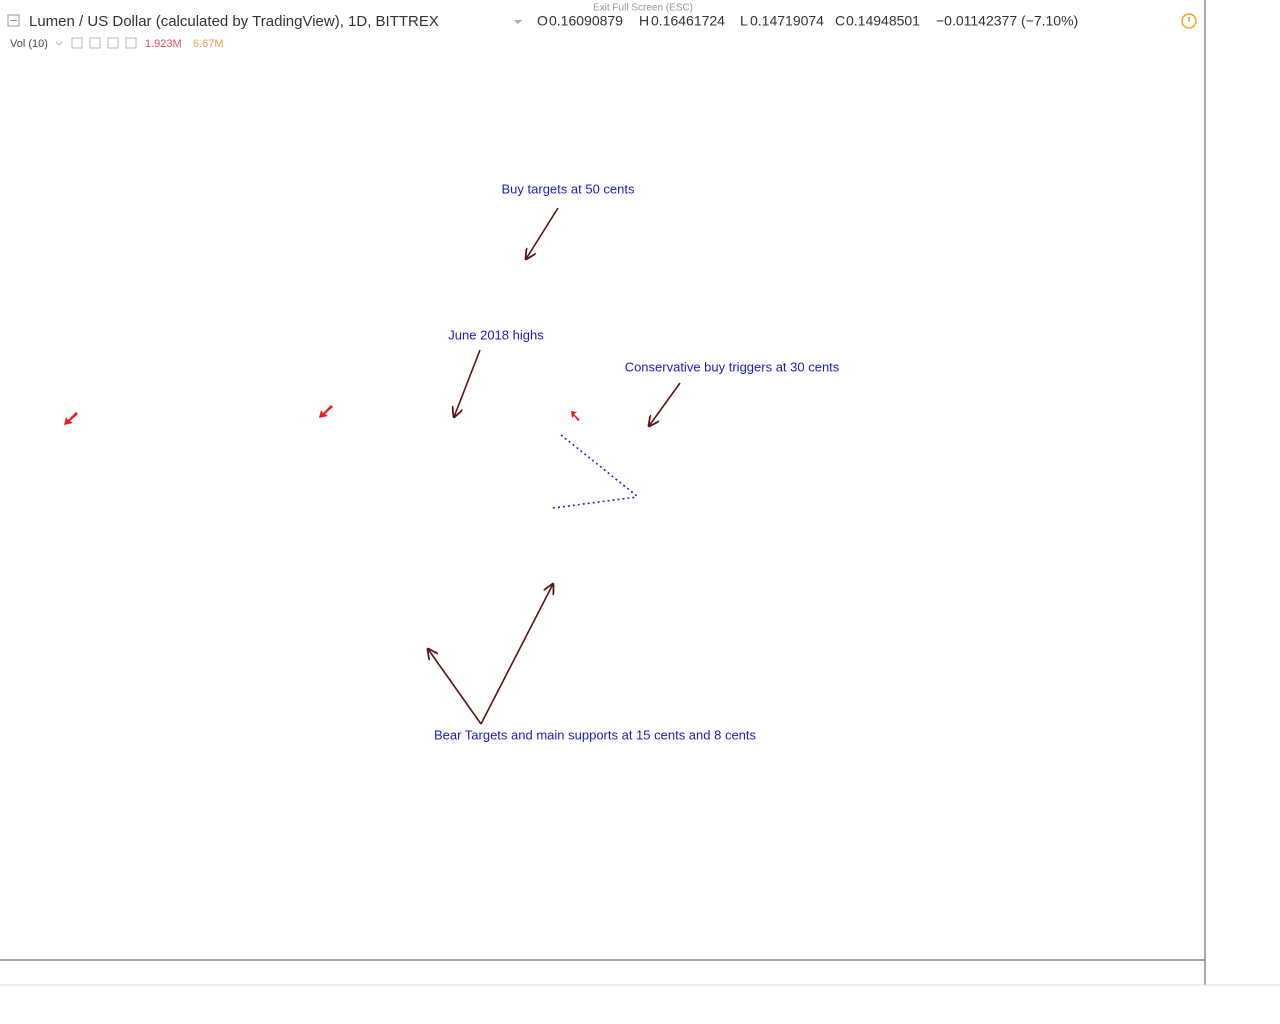  Describe the element at coordinates (586, 21) in the screenshot. I see `ohlc-value: 0.16090879` at that location.